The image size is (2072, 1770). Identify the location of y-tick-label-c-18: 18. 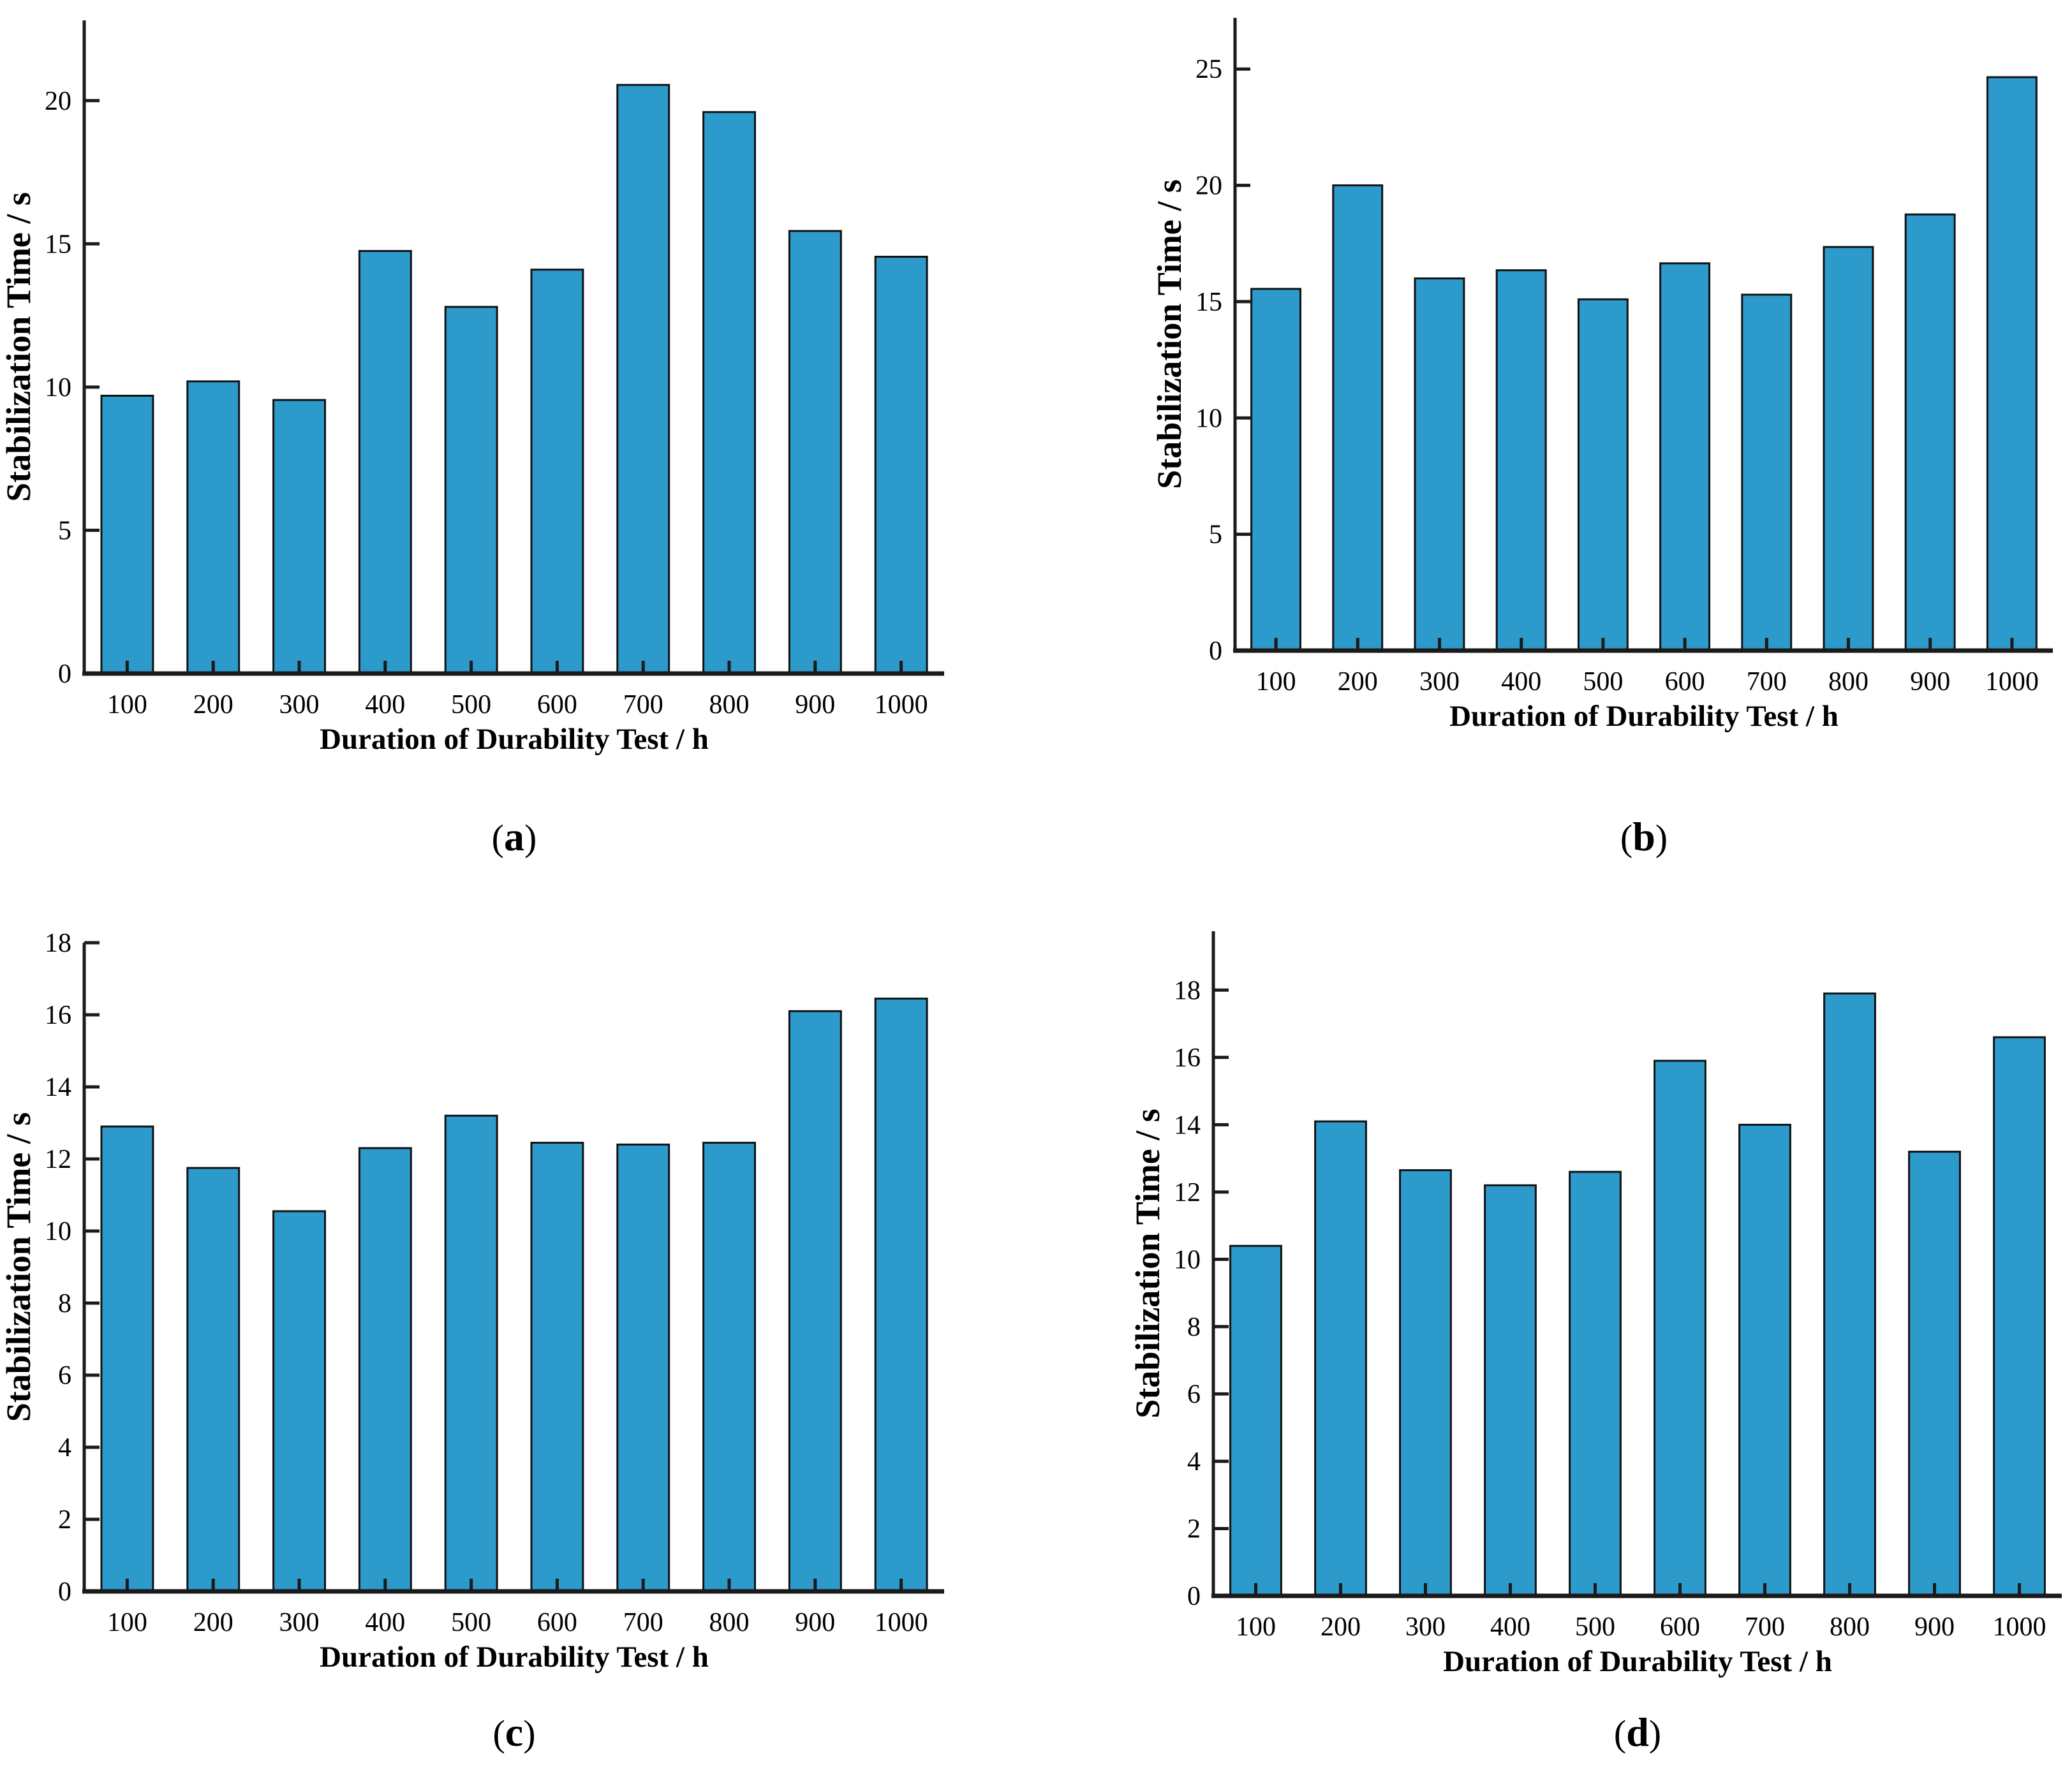
(58, 944).